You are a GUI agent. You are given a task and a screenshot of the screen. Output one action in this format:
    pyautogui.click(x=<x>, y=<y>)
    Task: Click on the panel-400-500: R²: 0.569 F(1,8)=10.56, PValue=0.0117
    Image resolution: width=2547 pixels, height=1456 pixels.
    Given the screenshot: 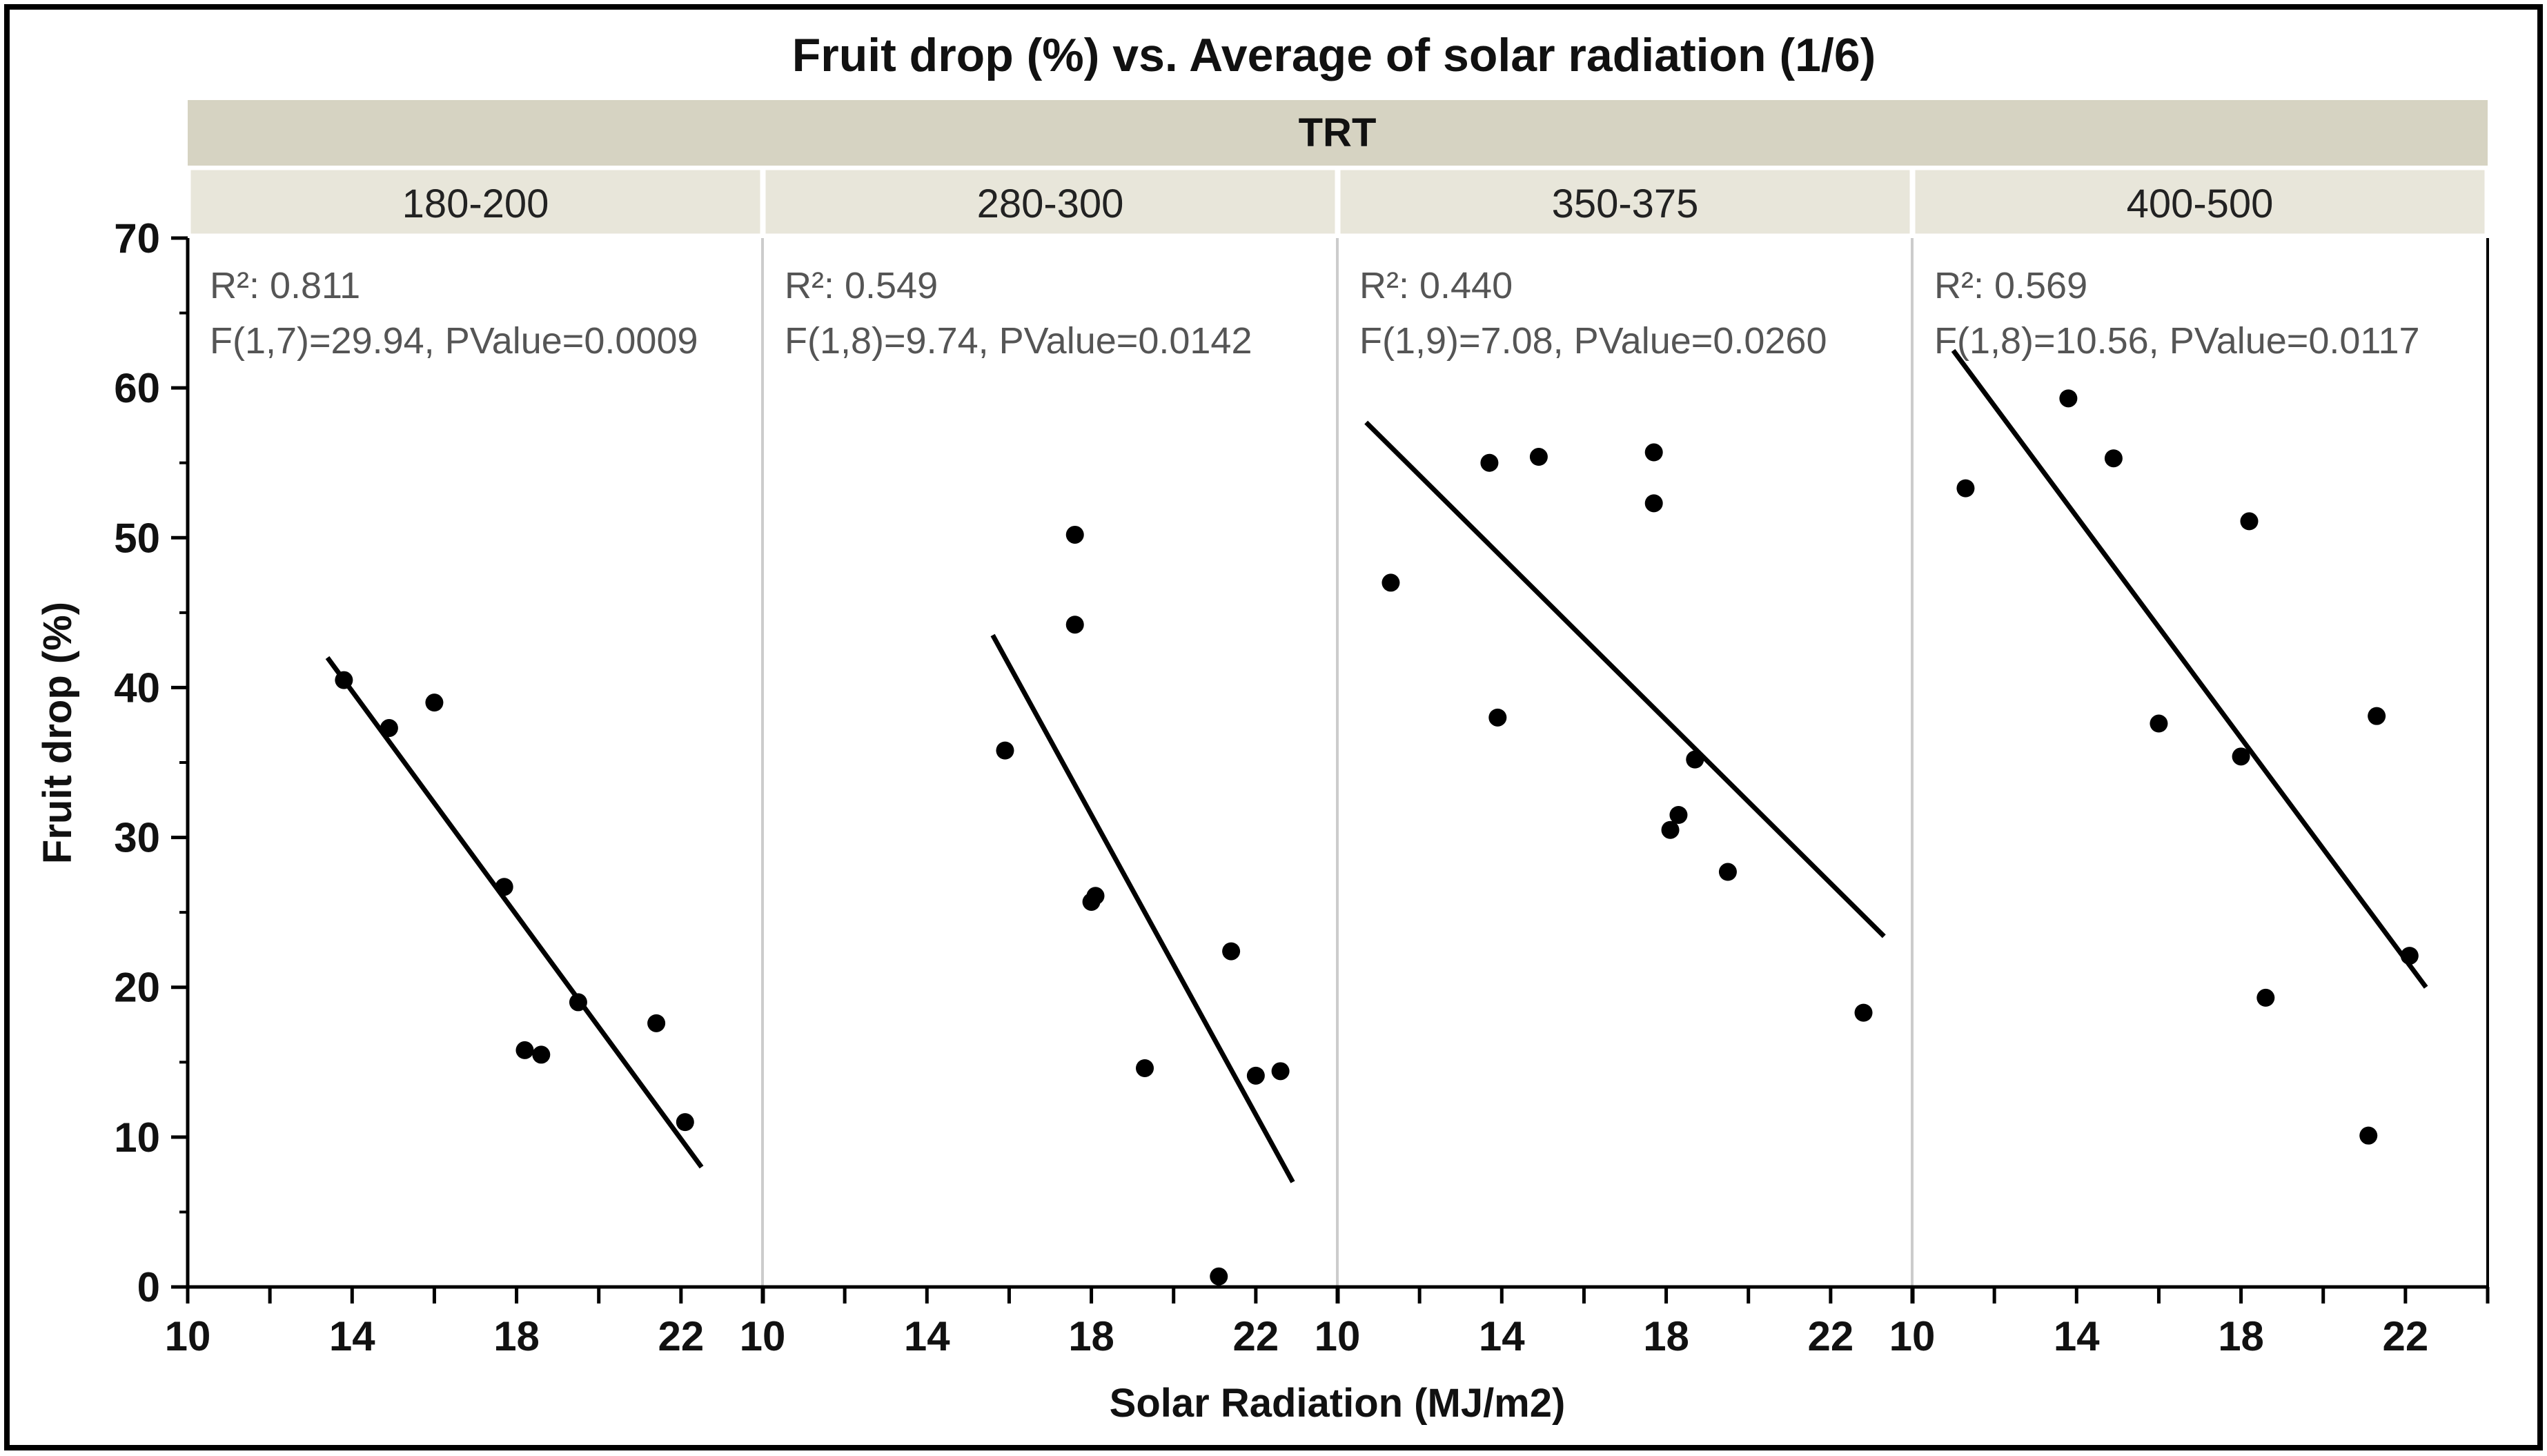 What is the action you would take?
    pyautogui.click(x=2181, y=705)
    